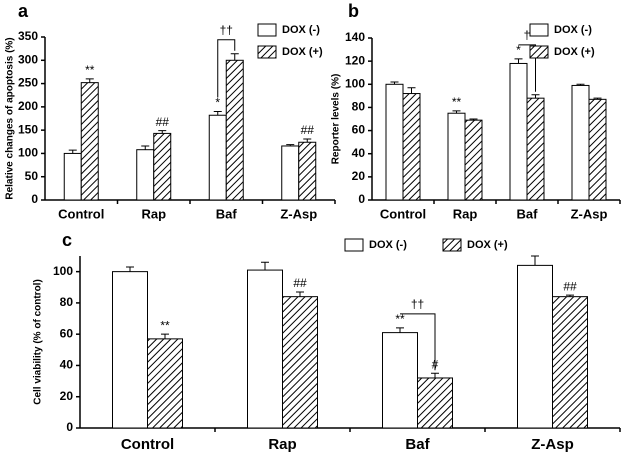 The width and height of the screenshot is (626, 458). Describe the element at coordinates (359, 153) in the screenshot. I see `y-tick-label: 40` at that location.